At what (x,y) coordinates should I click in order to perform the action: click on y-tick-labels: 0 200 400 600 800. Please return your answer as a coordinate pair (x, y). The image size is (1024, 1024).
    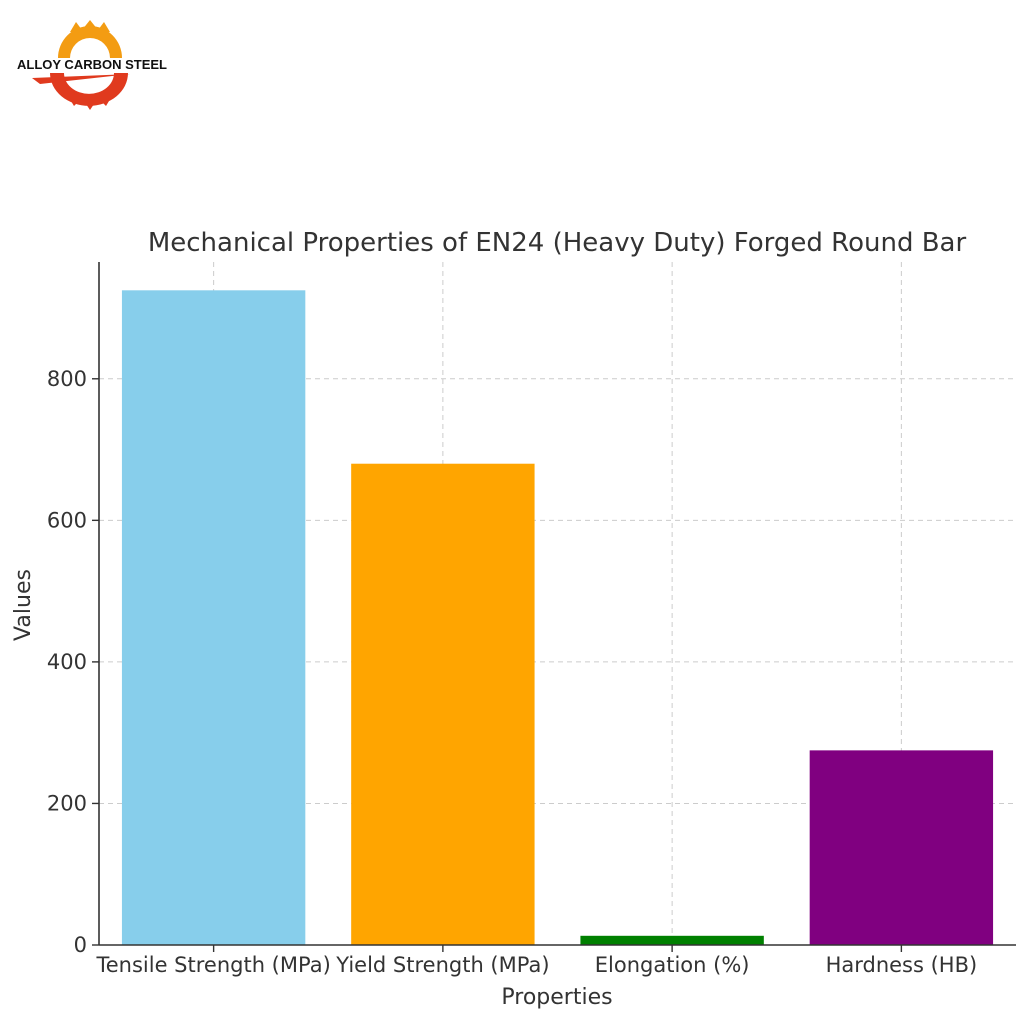
    Looking at the image, I should click on (73, 662).